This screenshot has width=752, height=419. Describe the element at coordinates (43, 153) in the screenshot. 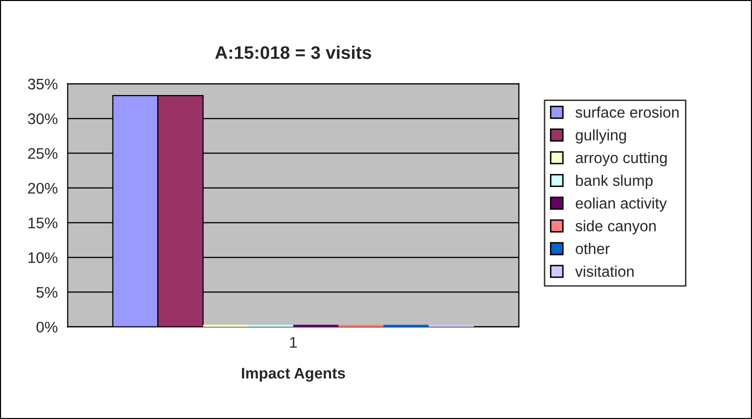

I see `y-tick-label: 25%` at that location.